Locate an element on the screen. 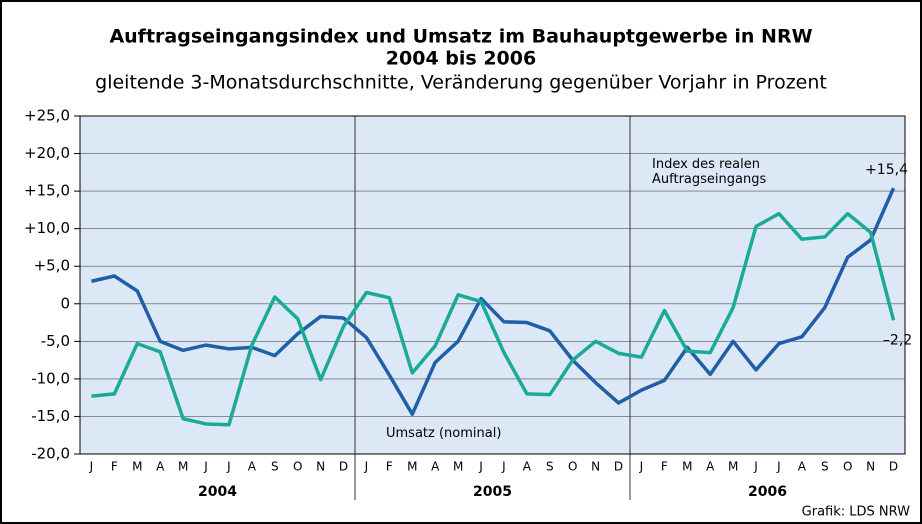  y-tick-label: +15,0 is located at coordinates (47, 191).